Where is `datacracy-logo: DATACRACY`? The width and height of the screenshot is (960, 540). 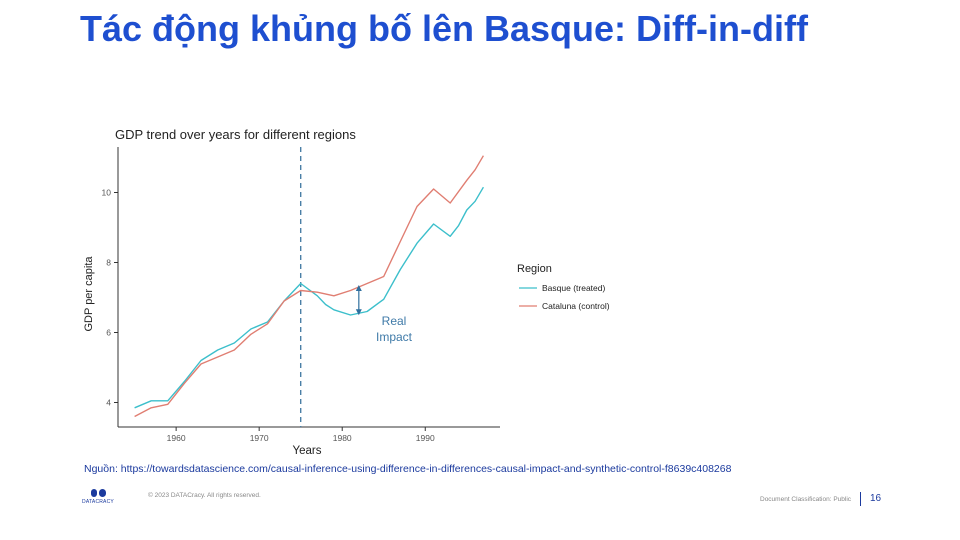
datacracy-logo: DATACRACY is located at coordinates (98, 500).